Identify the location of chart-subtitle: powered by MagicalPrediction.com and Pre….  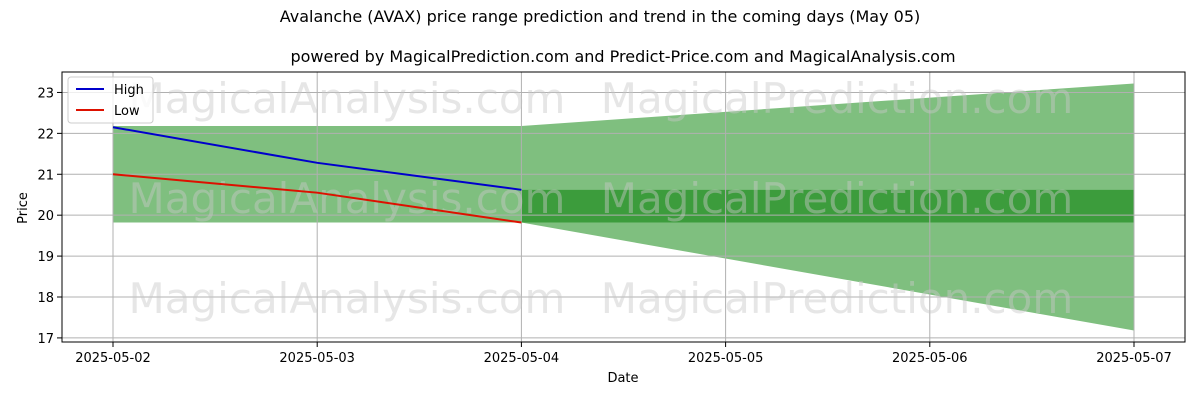
(622, 56).